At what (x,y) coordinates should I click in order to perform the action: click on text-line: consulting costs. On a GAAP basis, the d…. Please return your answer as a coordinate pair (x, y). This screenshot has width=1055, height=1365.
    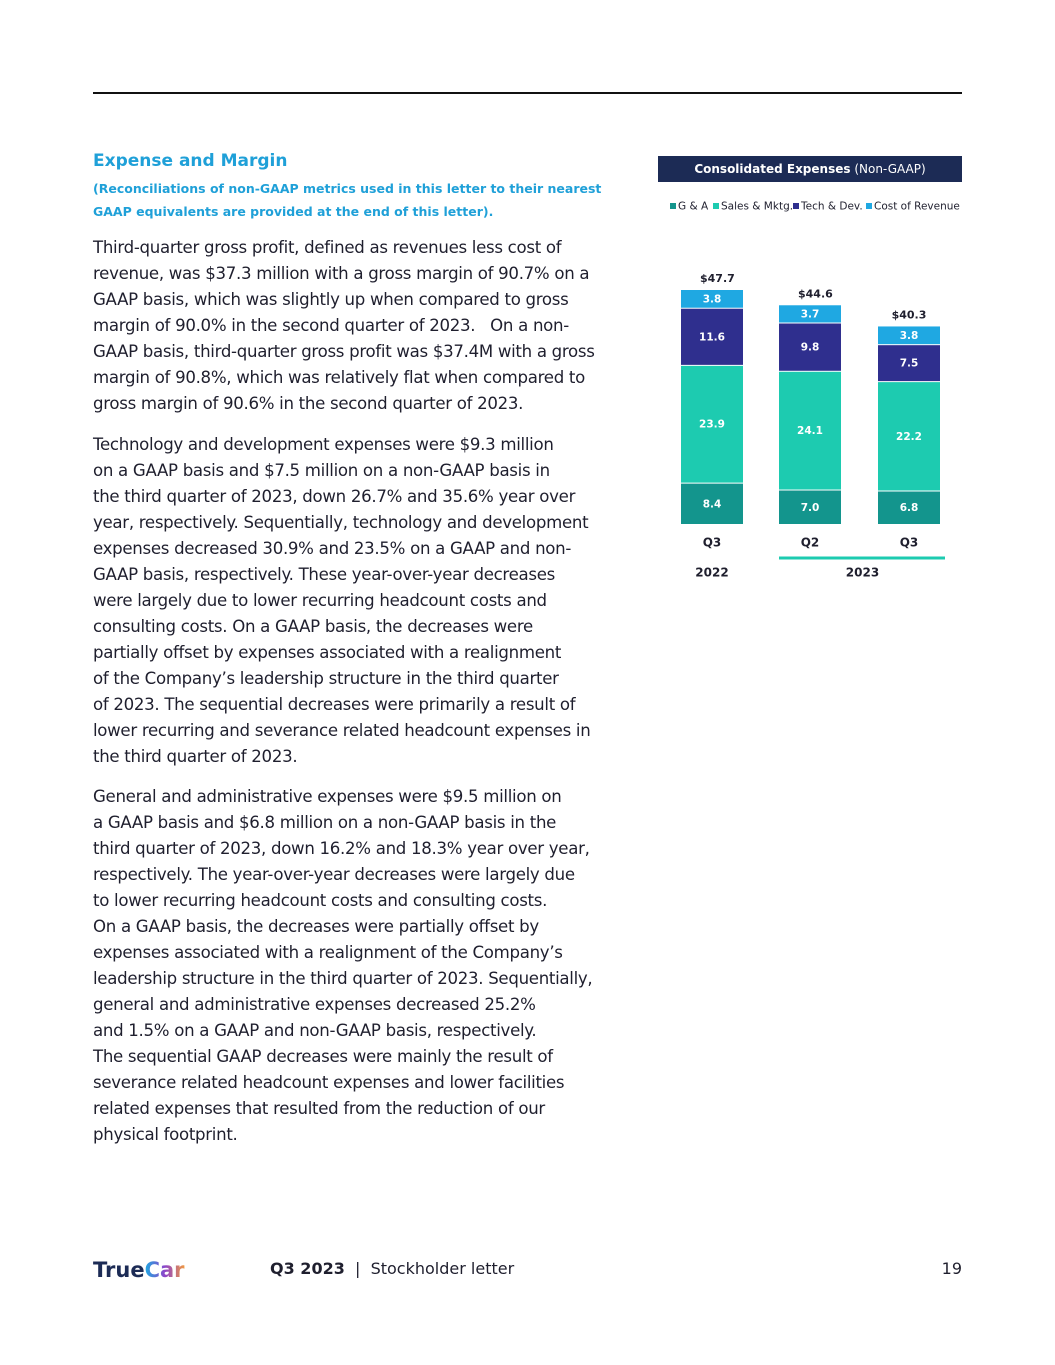
    Looking at the image, I should click on (313, 626).